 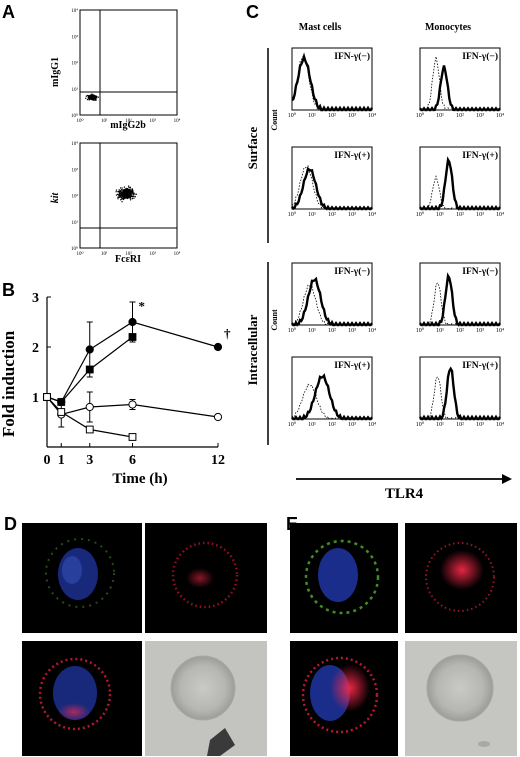 What do you see at coordinates (47, 460) in the screenshot?
I see `x-tick-label: 0` at bounding box center [47, 460].